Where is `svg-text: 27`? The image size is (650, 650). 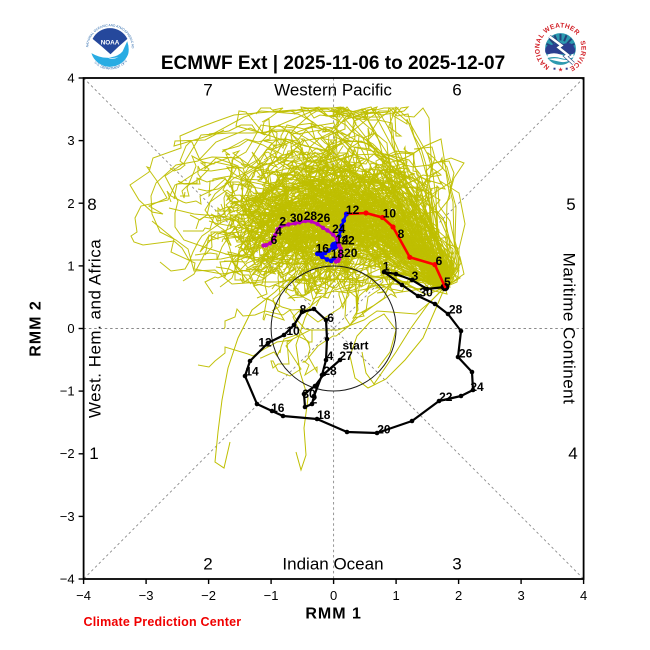
svg-text: 27 is located at coordinates (346, 356).